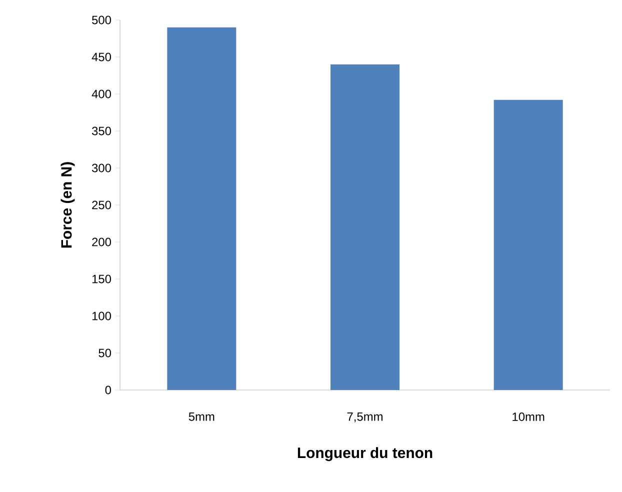 Image resolution: width=622 pixels, height=492 pixels. Describe the element at coordinates (102, 57) in the screenshot. I see `y-tick-label: 450` at that location.